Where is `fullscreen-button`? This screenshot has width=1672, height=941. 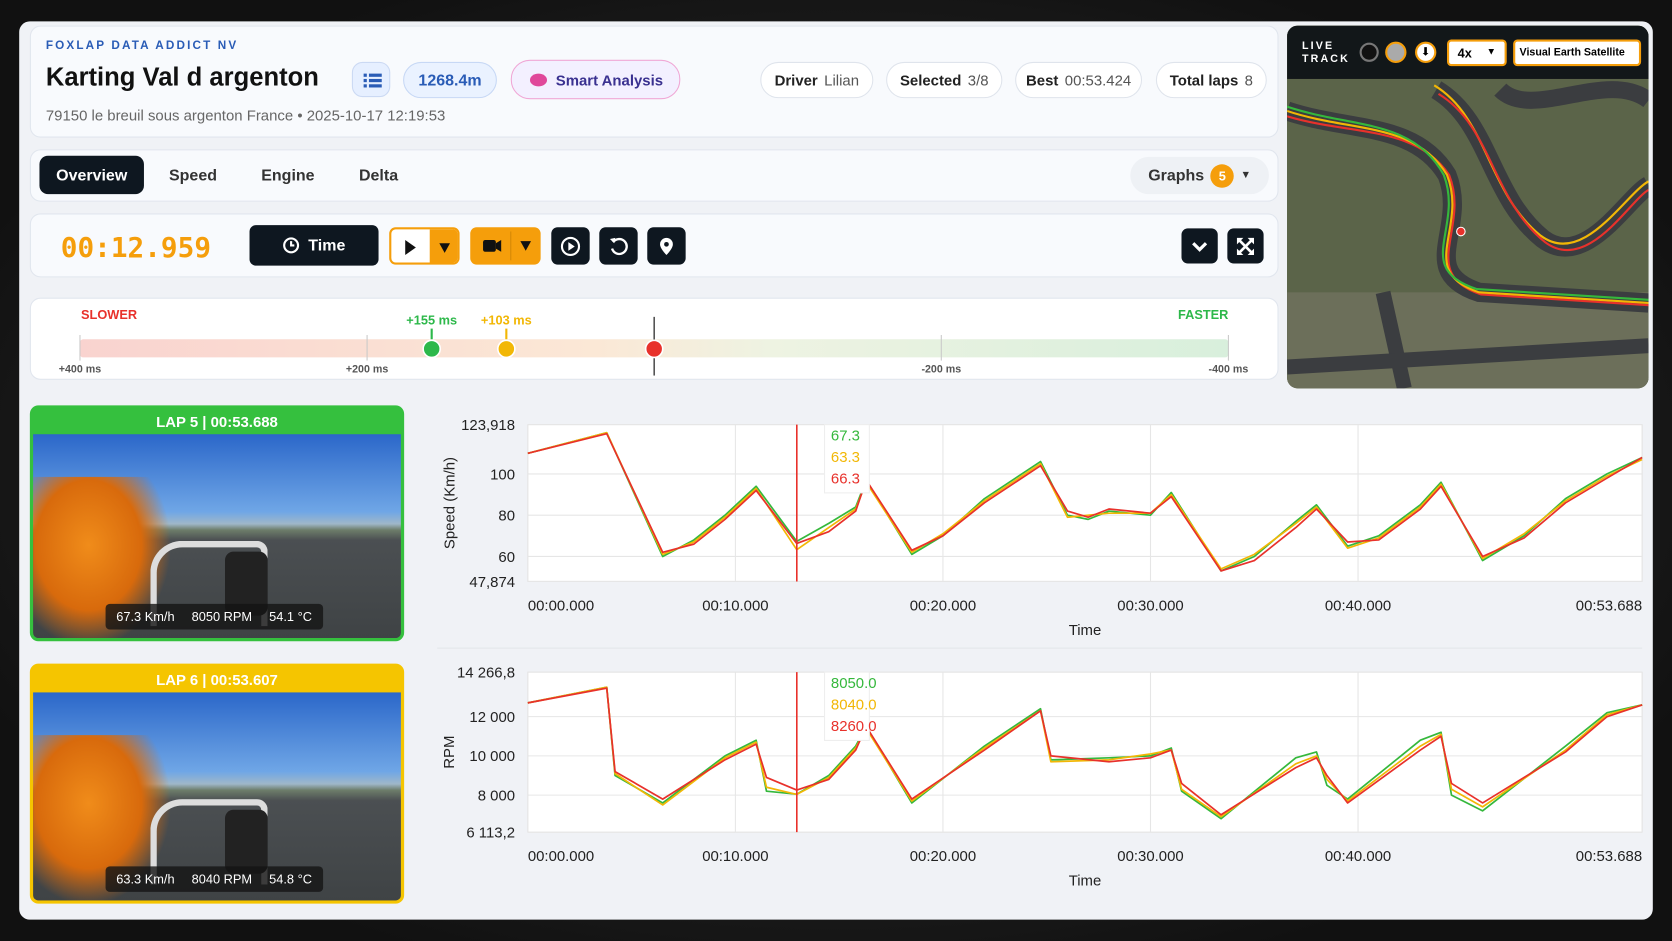
fullscreen-button is located at coordinates (1245, 246).